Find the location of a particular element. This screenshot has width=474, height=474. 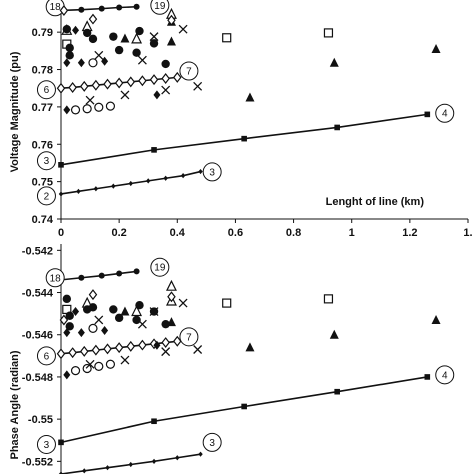

series-tag: 4 is located at coordinates (445, 375).